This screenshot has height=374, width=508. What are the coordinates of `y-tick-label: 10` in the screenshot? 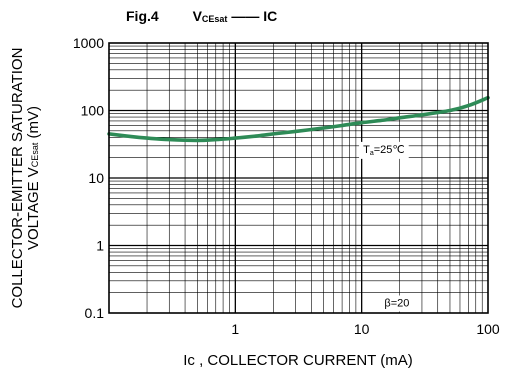 It's located at (96, 178).